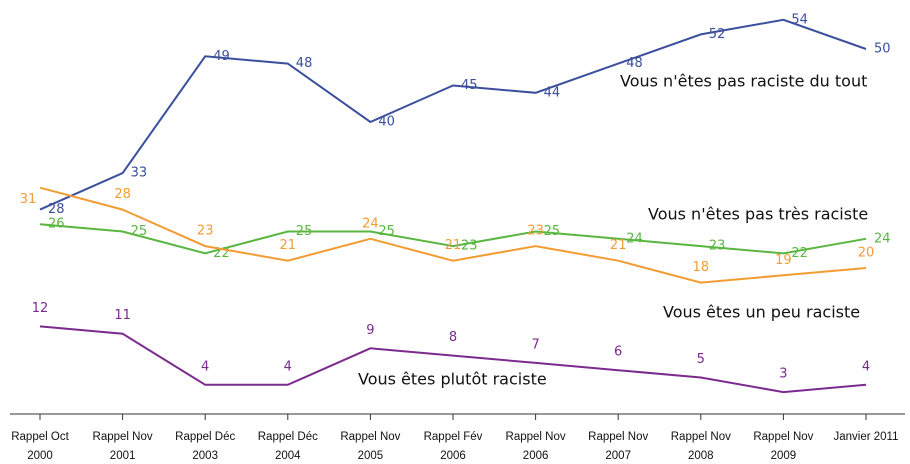 The image size is (910, 464). I want to click on value-label: 3, so click(783, 374).